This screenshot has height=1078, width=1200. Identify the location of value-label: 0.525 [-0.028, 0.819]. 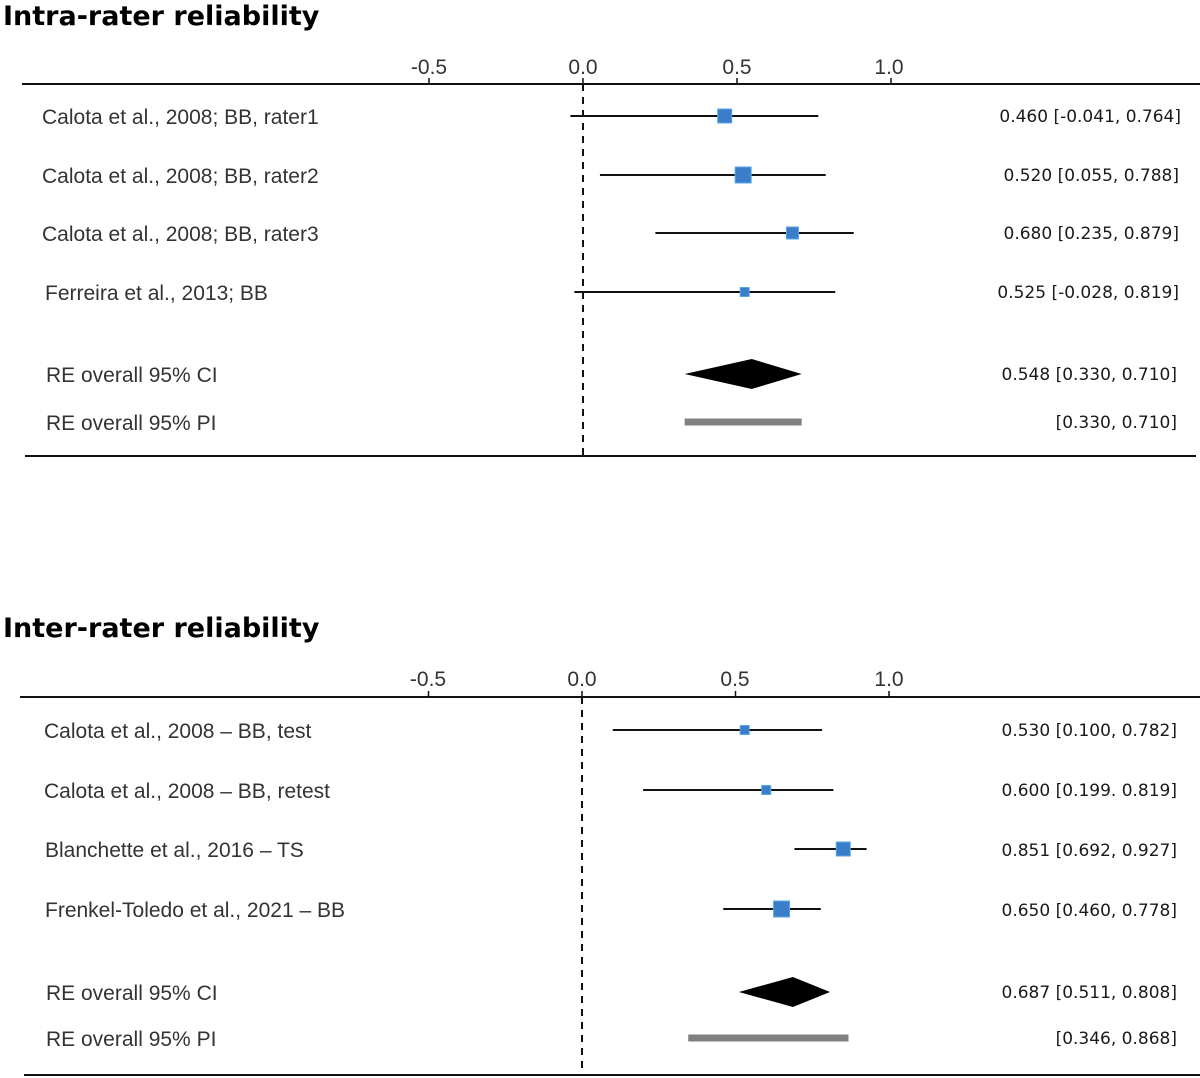
(1088, 293).